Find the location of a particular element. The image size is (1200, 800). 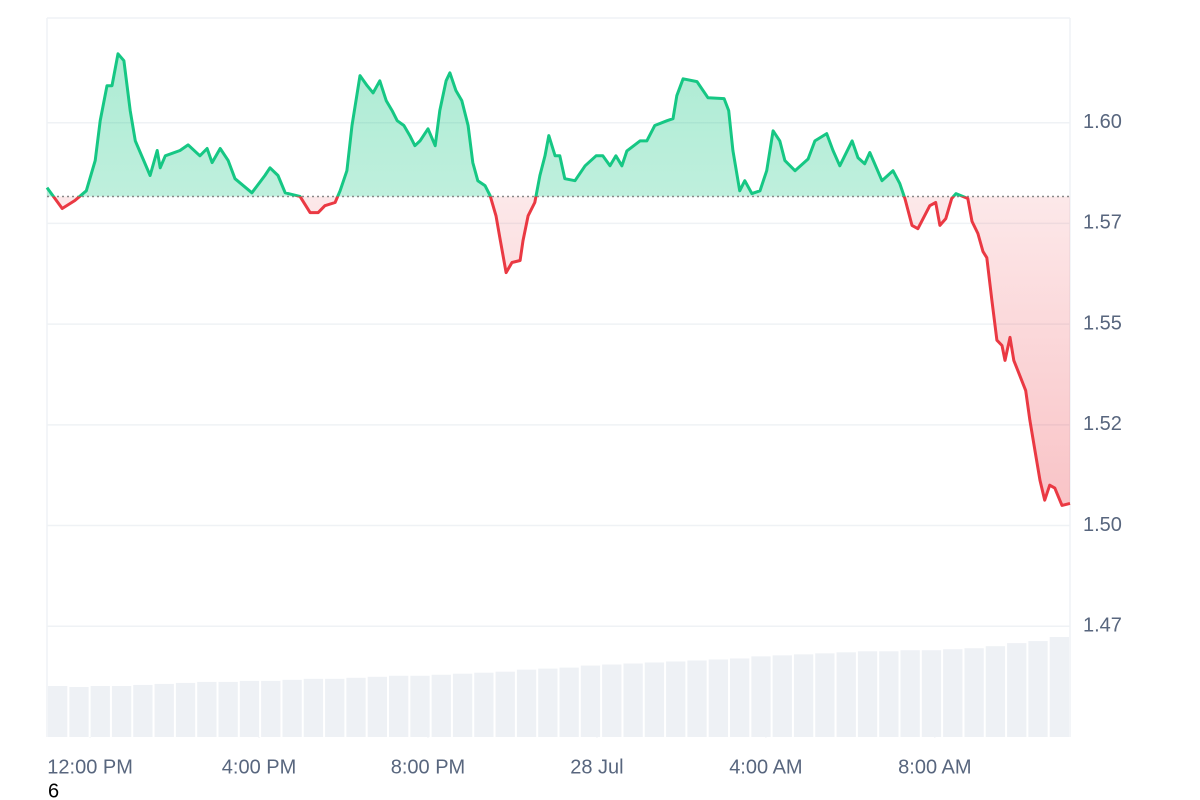

x-tick-label: 28 Jul is located at coordinates (596, 767).